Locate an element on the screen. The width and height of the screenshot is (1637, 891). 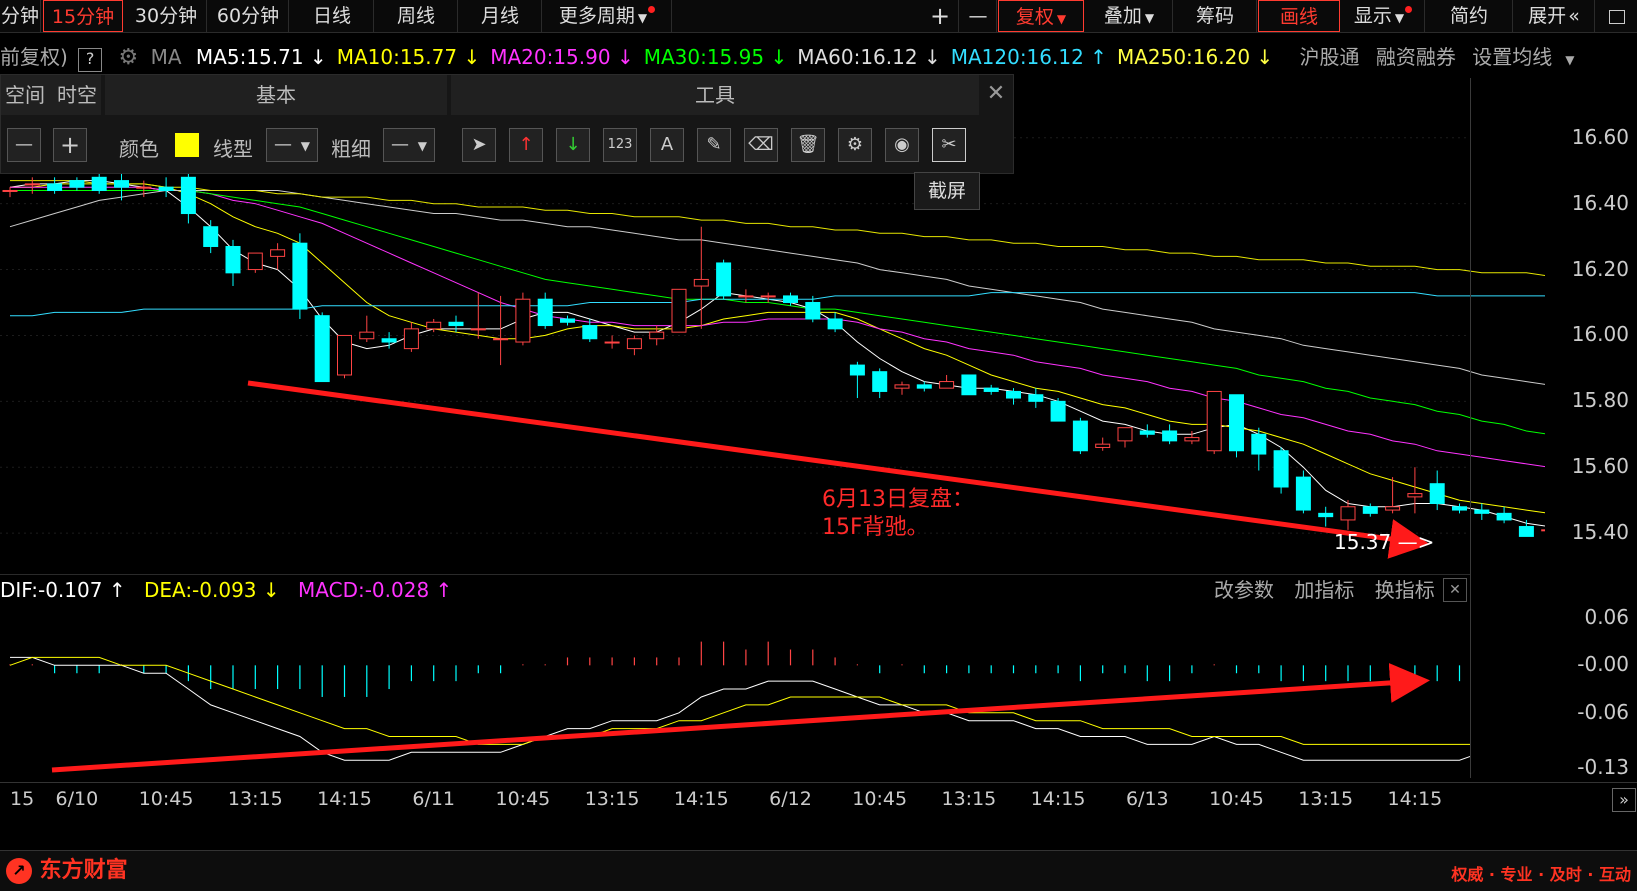
down-arrow-icon: ↓ is located at coordinates (573, 145).